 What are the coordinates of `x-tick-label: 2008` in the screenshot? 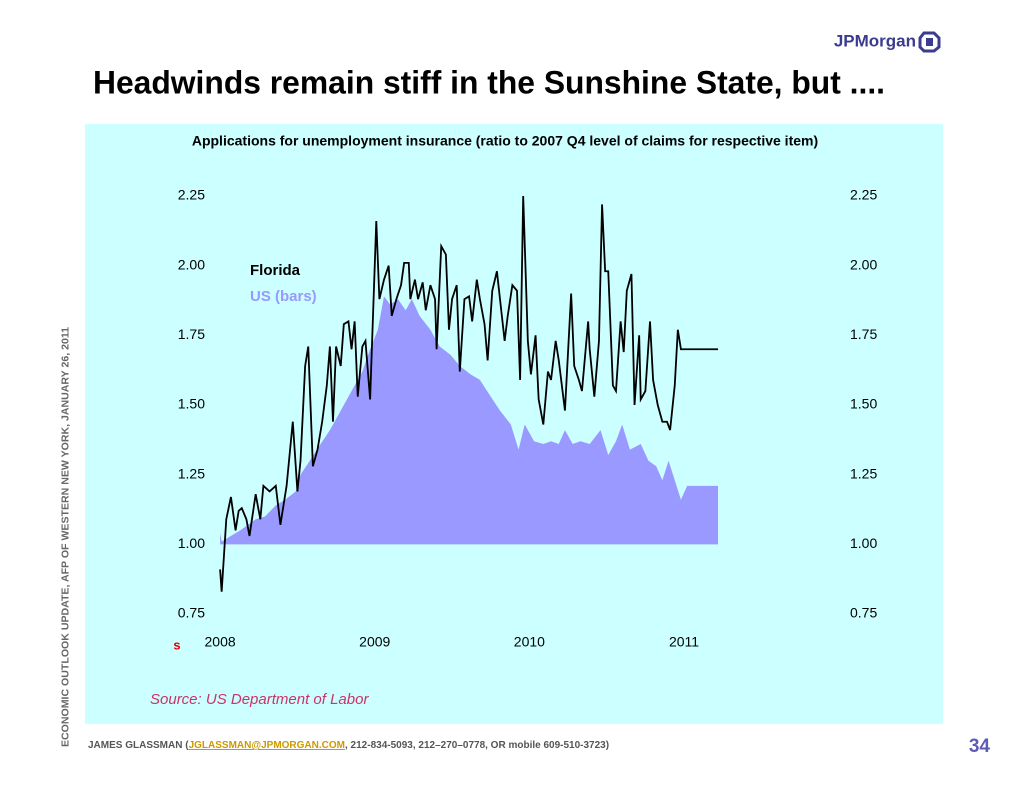 It's located at (220, 642).